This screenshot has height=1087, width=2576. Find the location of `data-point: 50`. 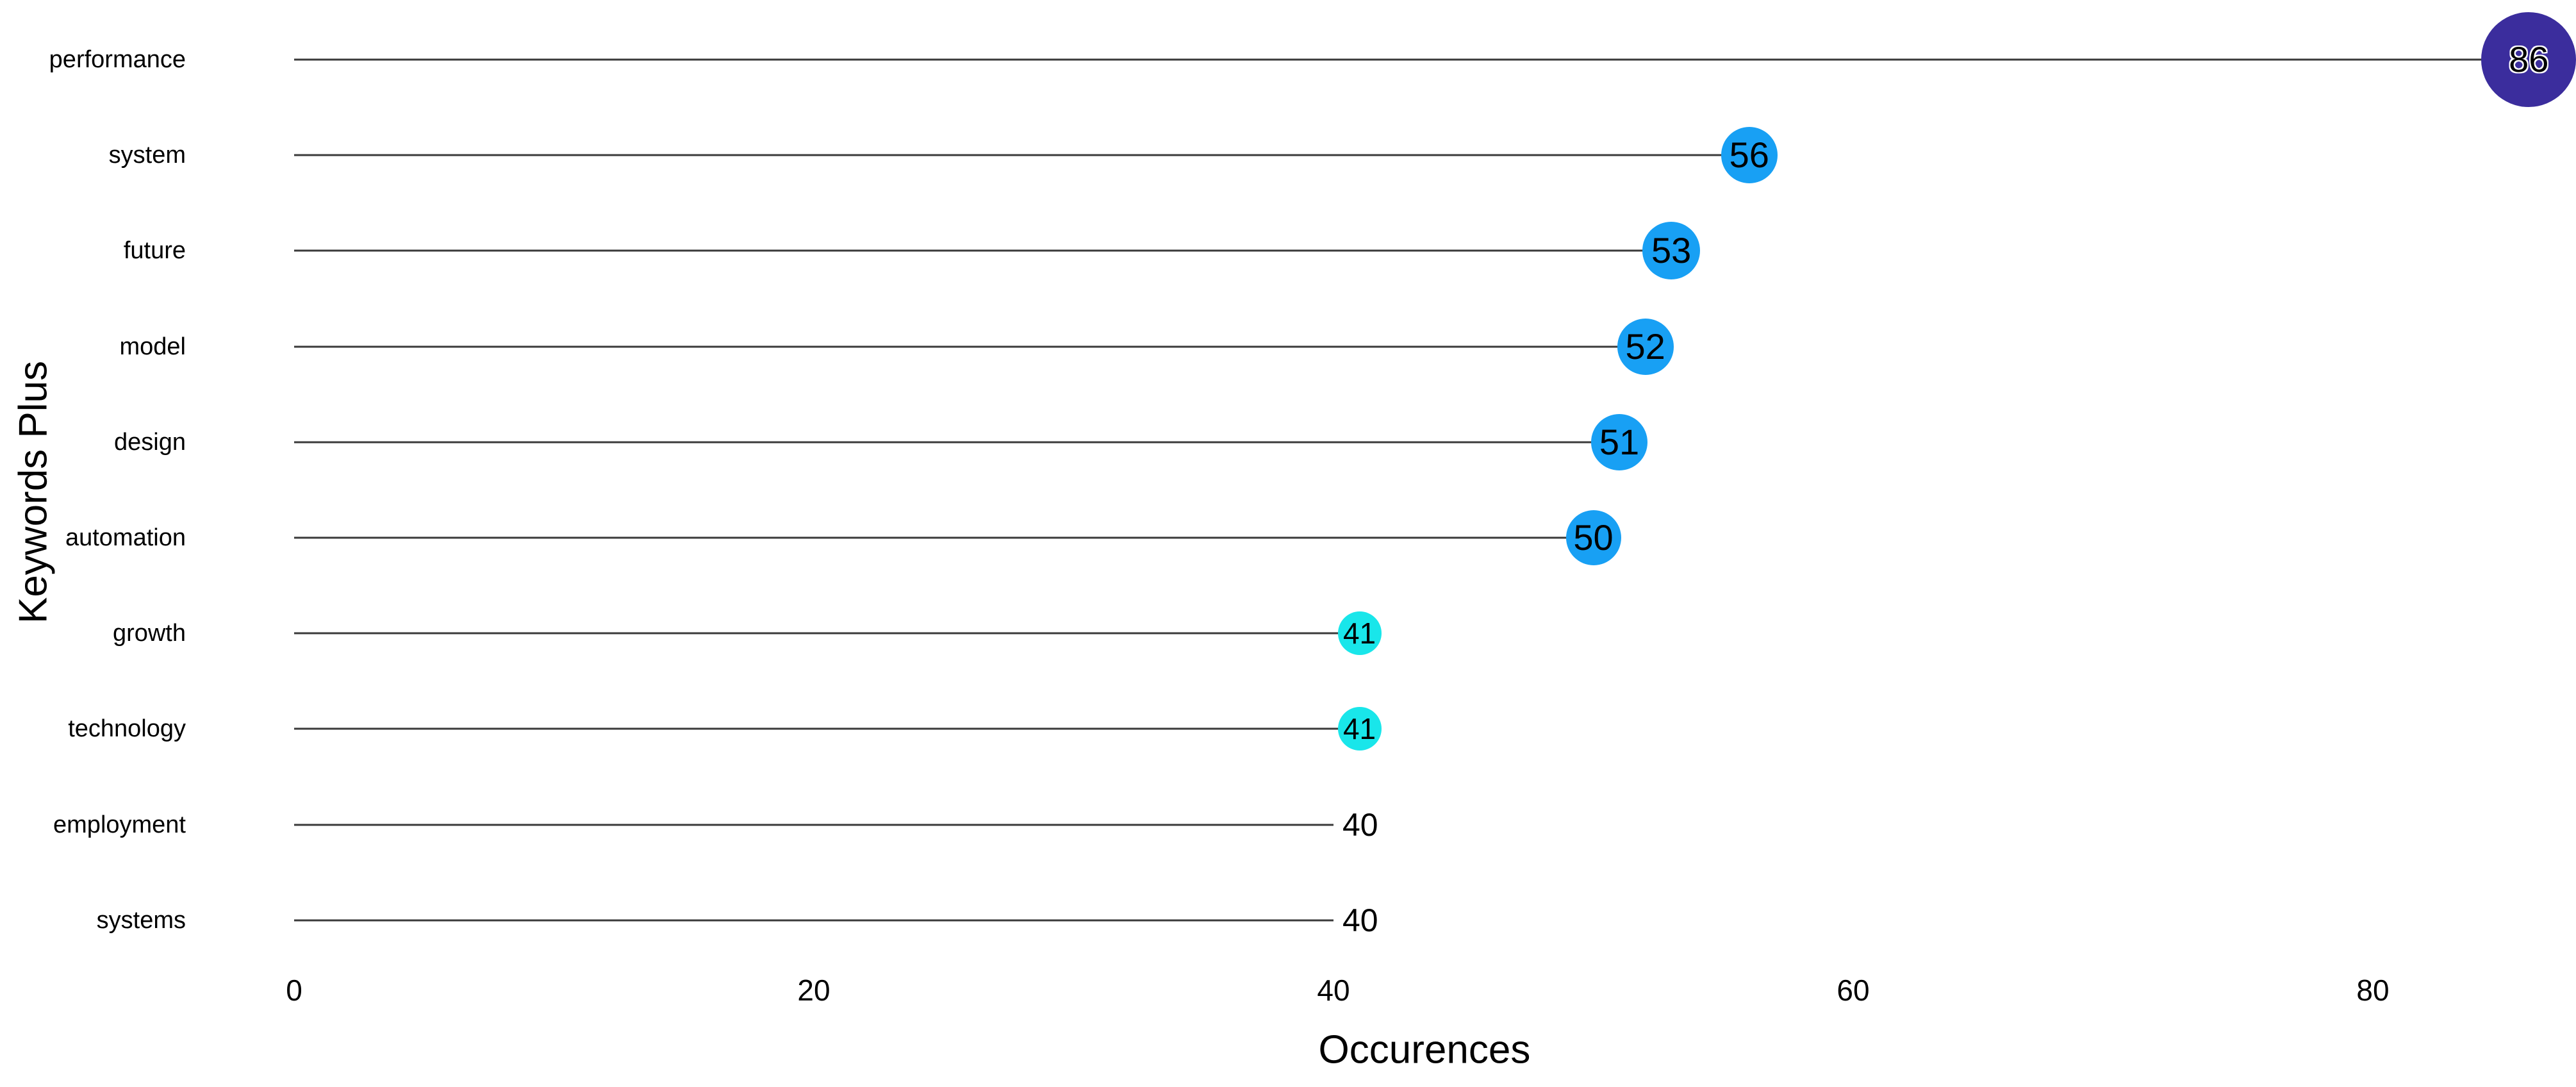

data-point: 50 is located at coordinates (1593, 537).